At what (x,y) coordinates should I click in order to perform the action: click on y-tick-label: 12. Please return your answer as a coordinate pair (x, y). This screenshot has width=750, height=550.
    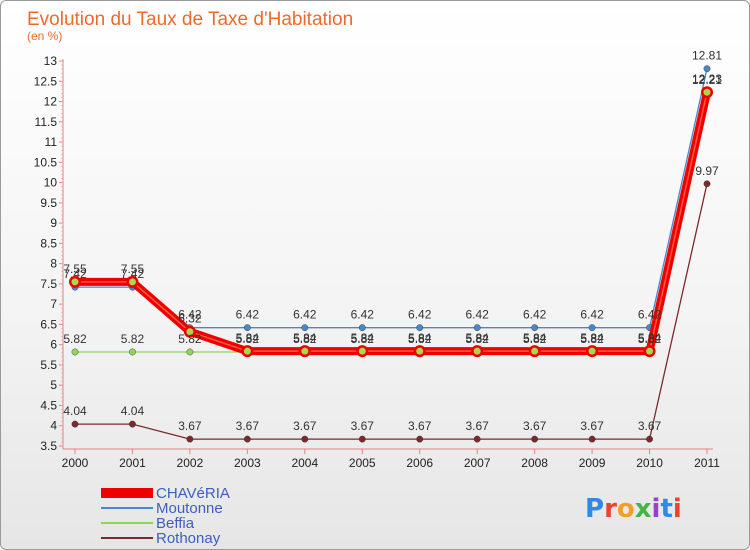
    Looking at the image, I should click on (51, 102).